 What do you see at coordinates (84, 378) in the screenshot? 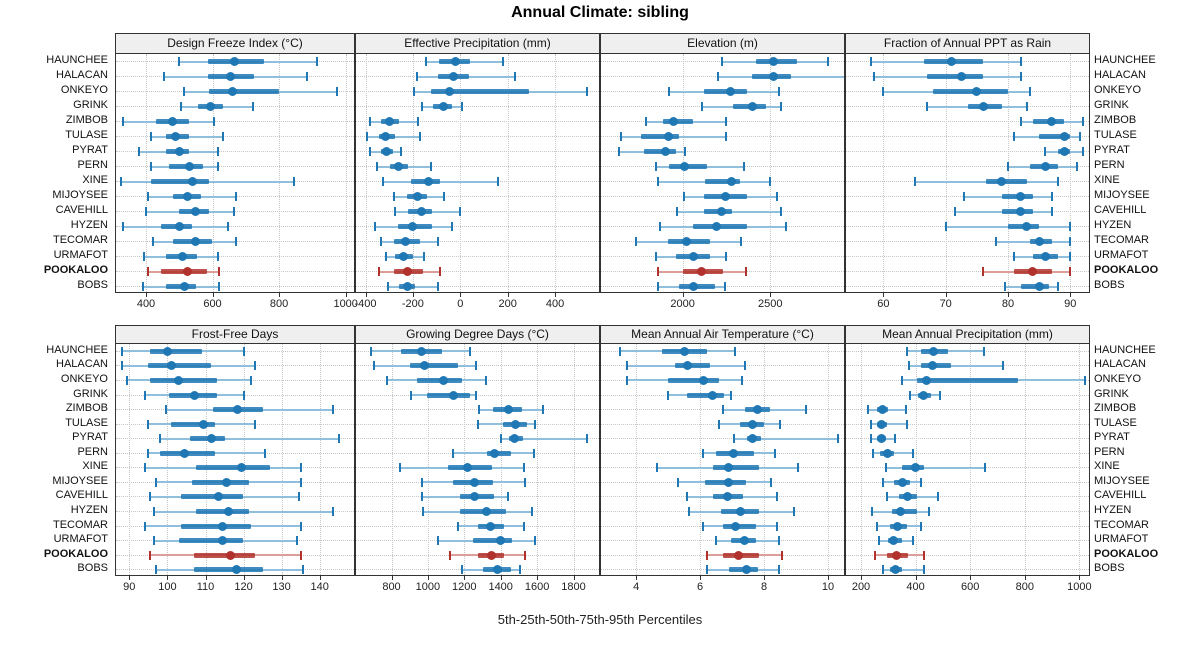
I see `site-label-left: ONKEYO` at bounding box center [84, 378].